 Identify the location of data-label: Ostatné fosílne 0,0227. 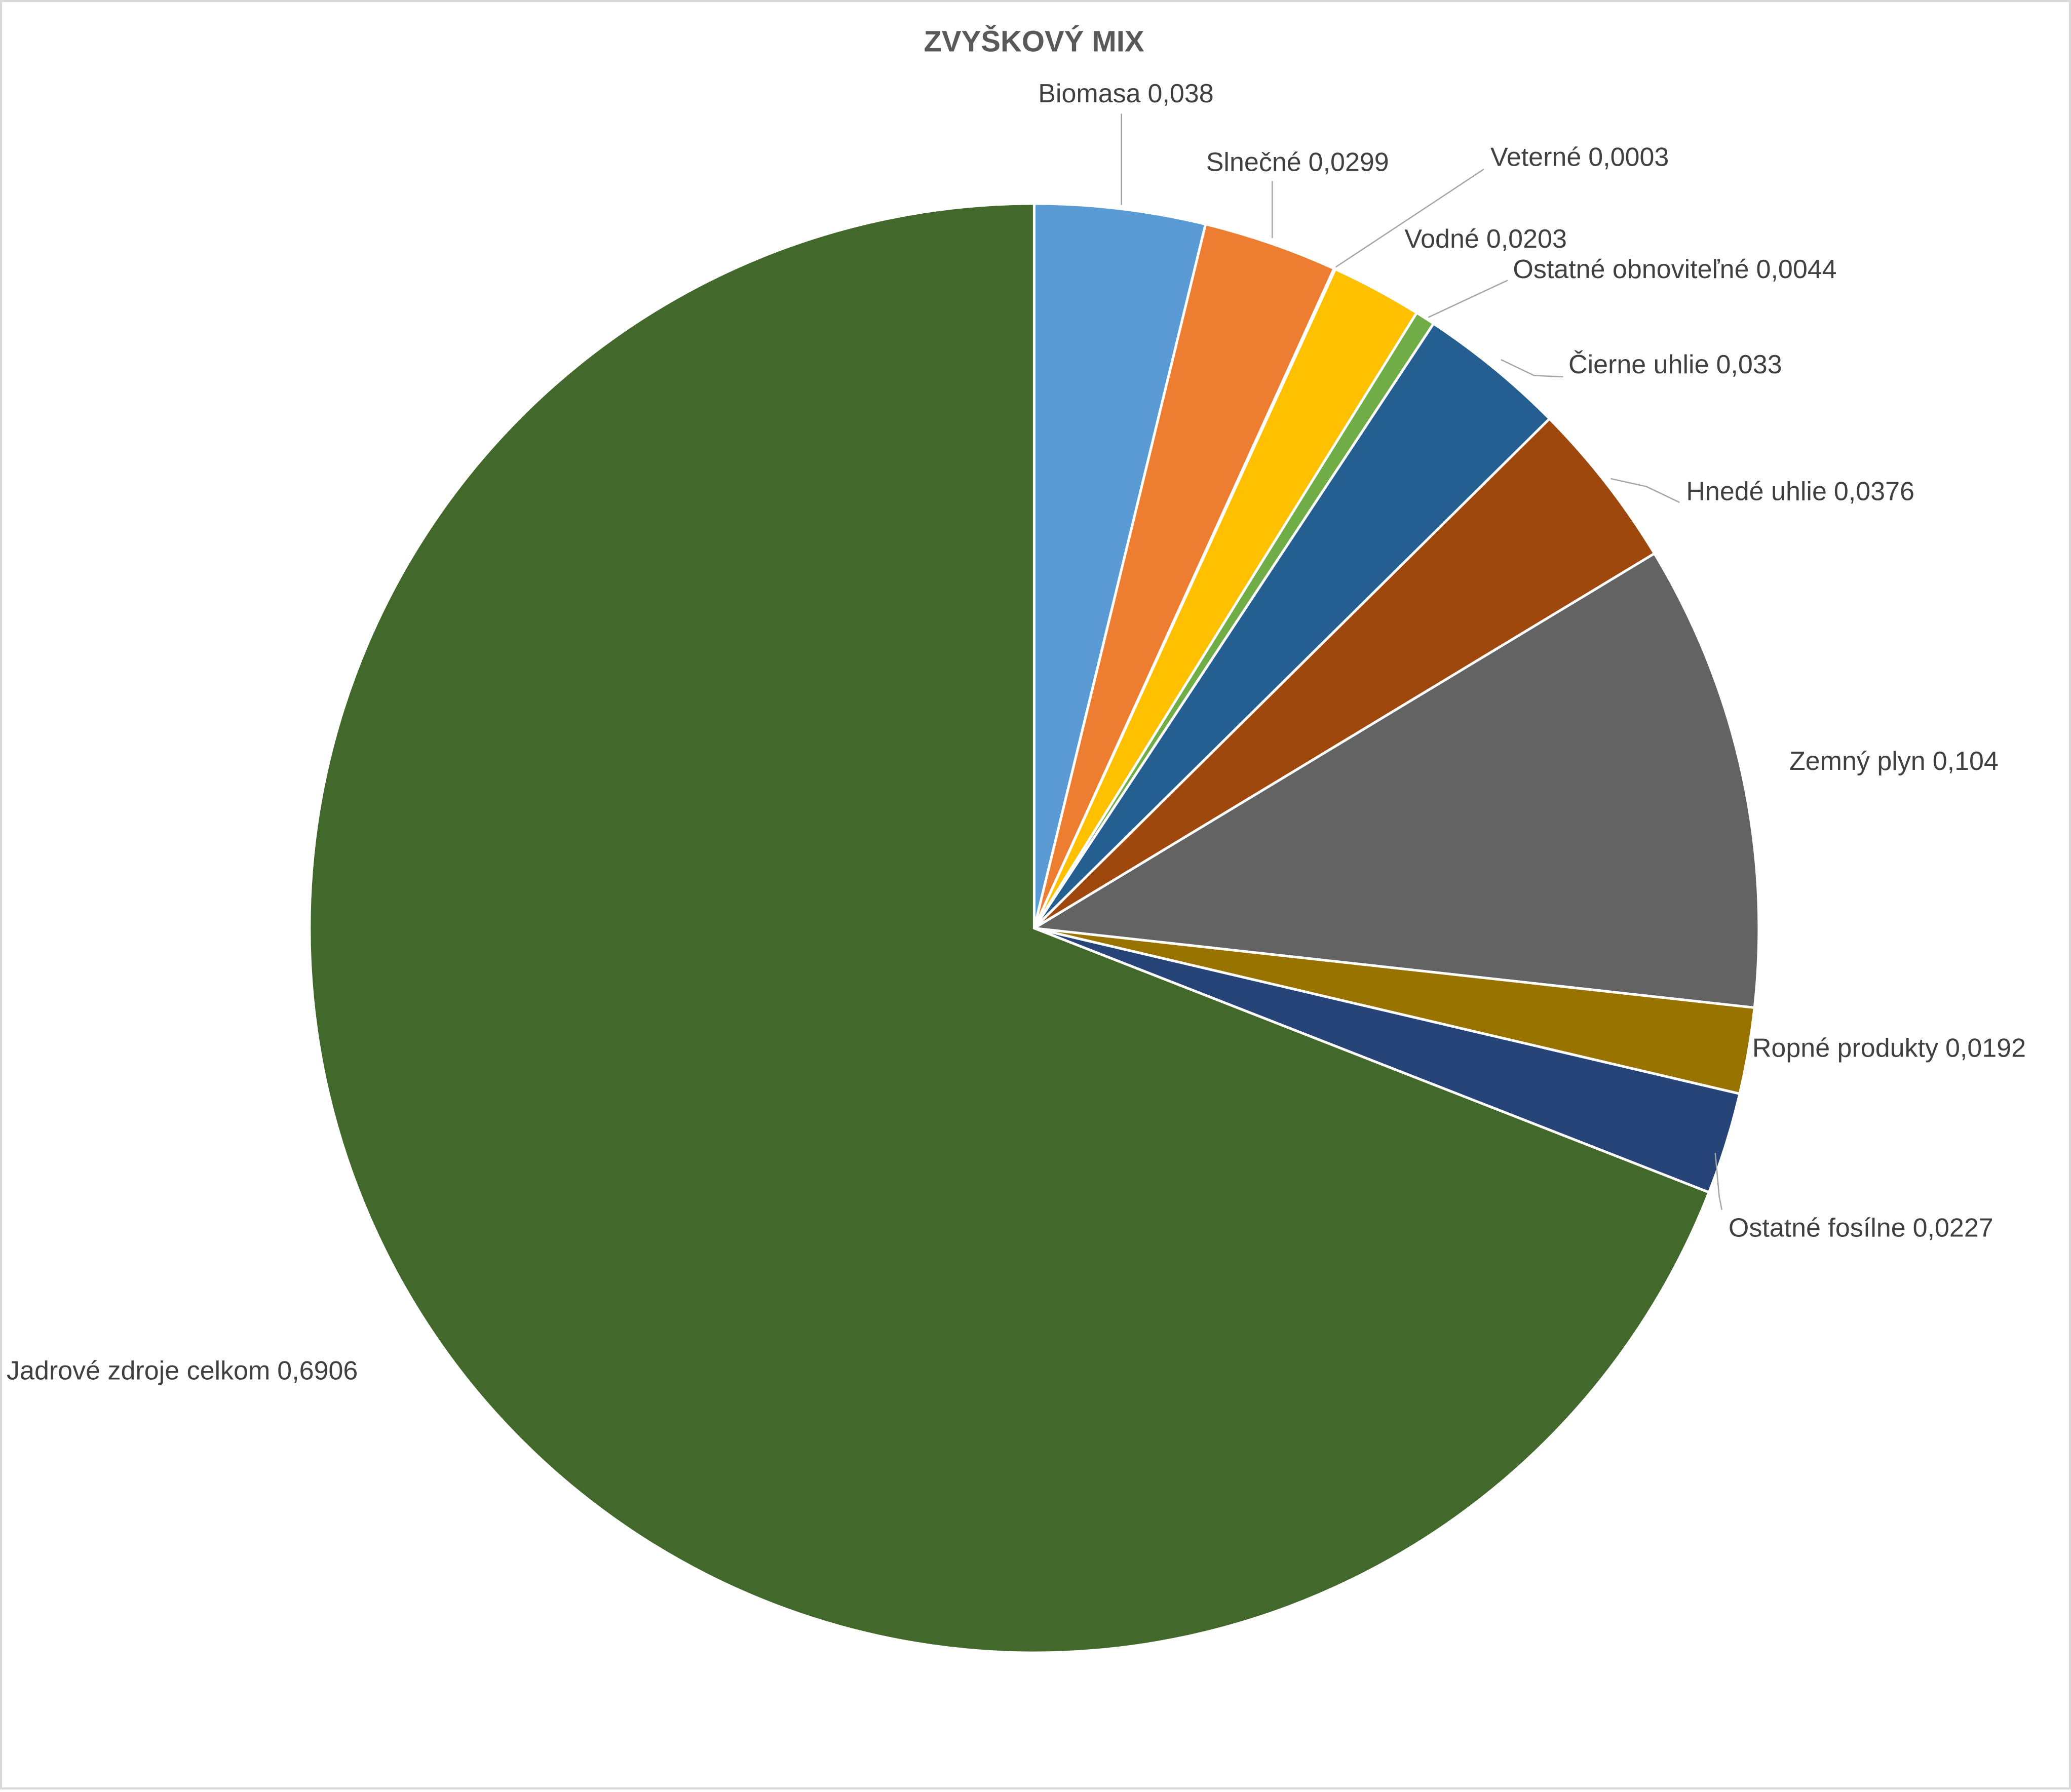
(1861, 1227).